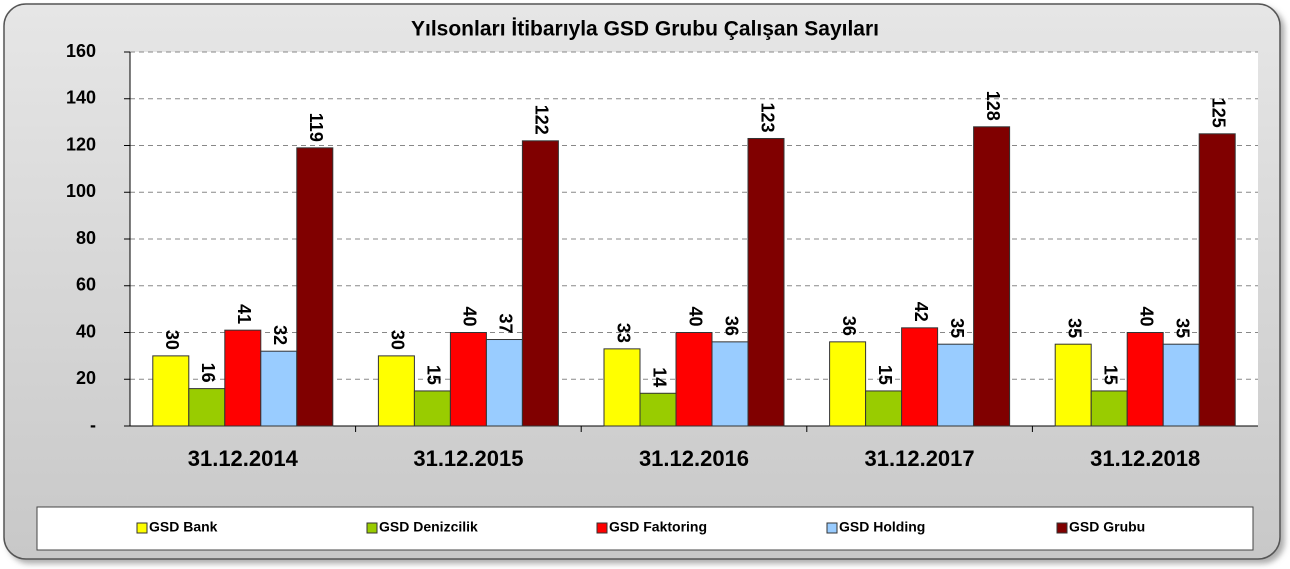 The height and width of the screenshot is (569, 1290). I want to click on y-tick-label: -, so click(93, 425).